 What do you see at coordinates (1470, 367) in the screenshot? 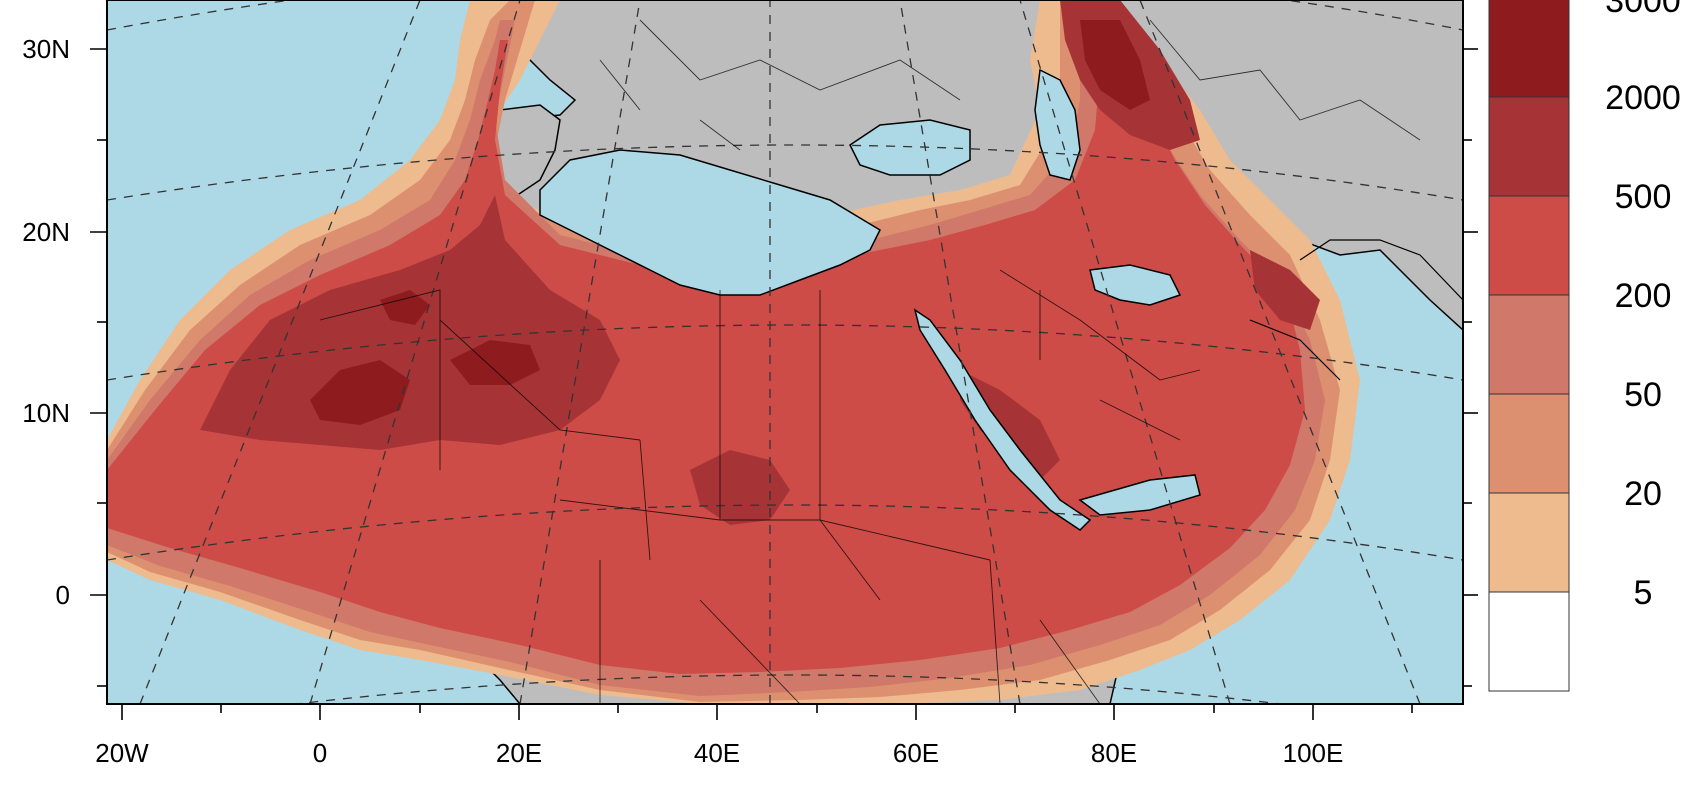
I see `right-ticks` at bounding box center [1470, 367].